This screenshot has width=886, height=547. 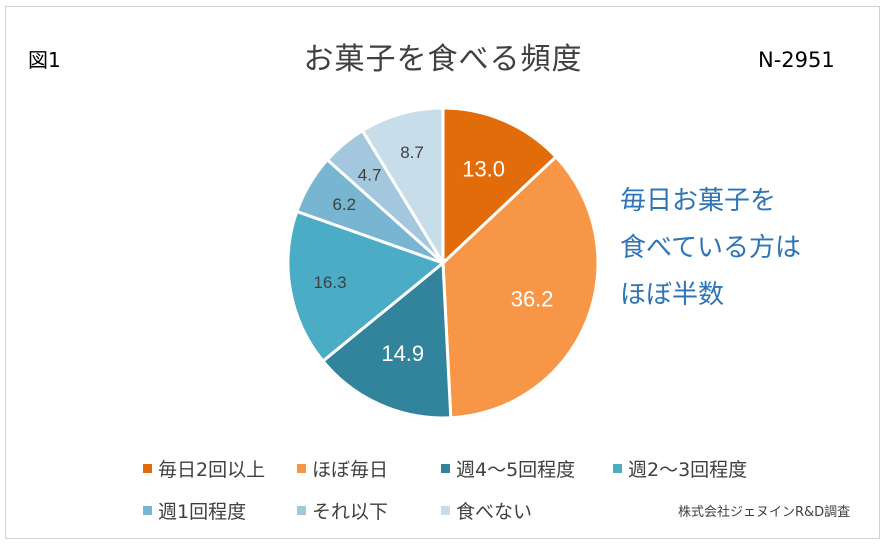 I want to click on data-label-3: 14.9, so click(x=402, y=353).